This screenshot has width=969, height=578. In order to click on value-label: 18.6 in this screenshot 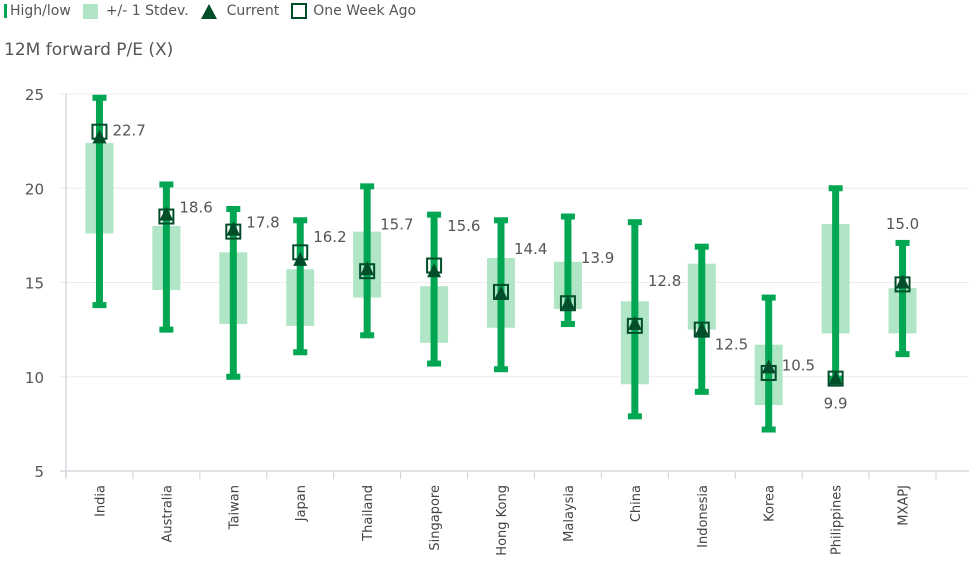, I will do `click(195, 208)`.